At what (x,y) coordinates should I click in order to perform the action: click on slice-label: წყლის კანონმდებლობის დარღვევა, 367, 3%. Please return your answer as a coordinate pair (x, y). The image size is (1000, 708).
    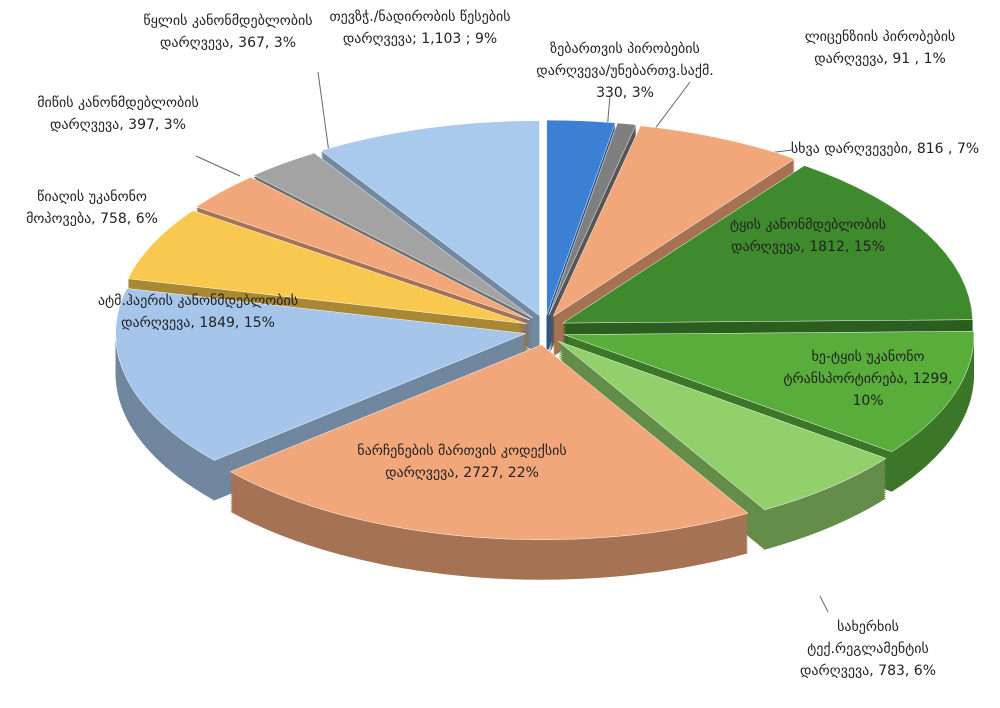
    Looking at the image, I should click on (228, 32).